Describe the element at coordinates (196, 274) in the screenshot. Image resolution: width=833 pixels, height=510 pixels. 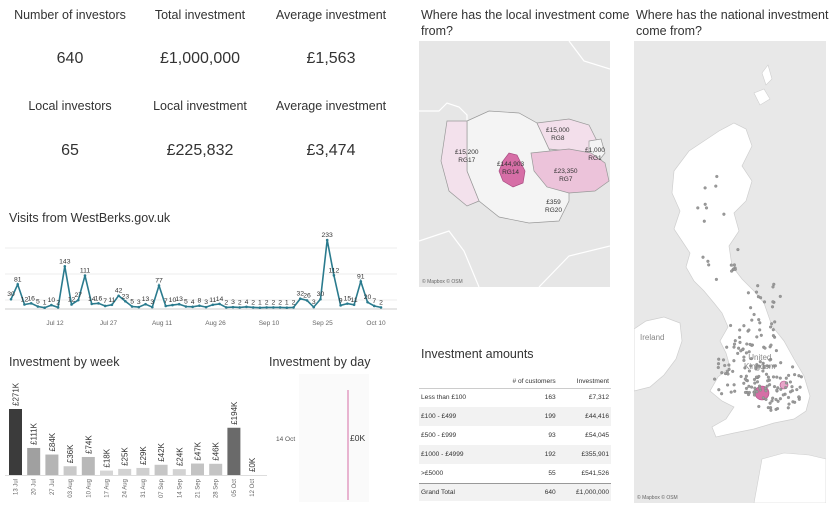
I see `visits-series-line` at that location.